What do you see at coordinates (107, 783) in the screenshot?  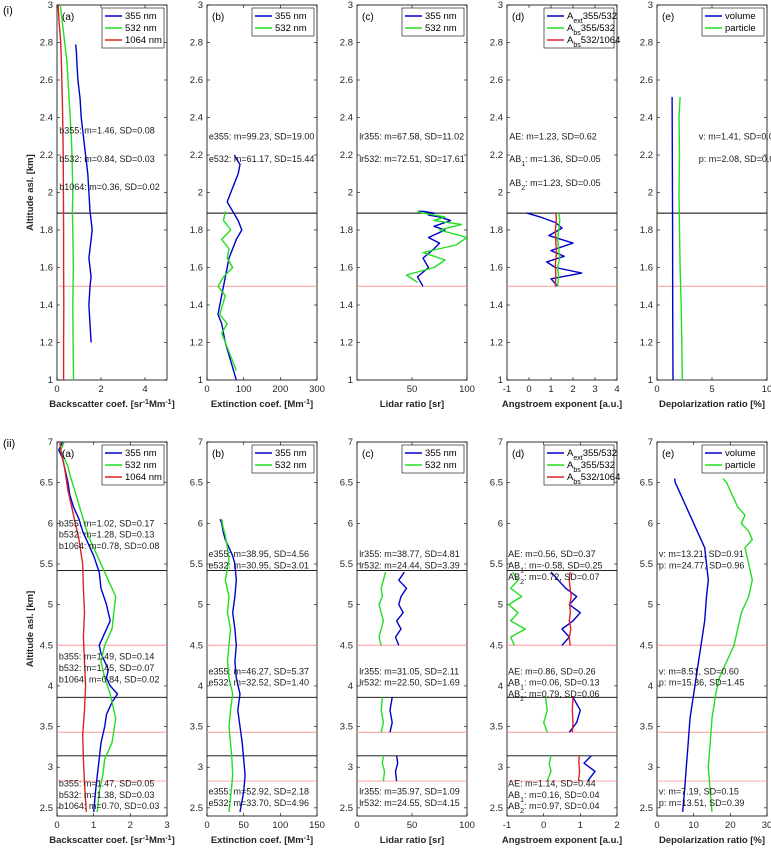 I see `annotation: b355: m=1.47, SD=0.05` at bounding box center [107, 783].